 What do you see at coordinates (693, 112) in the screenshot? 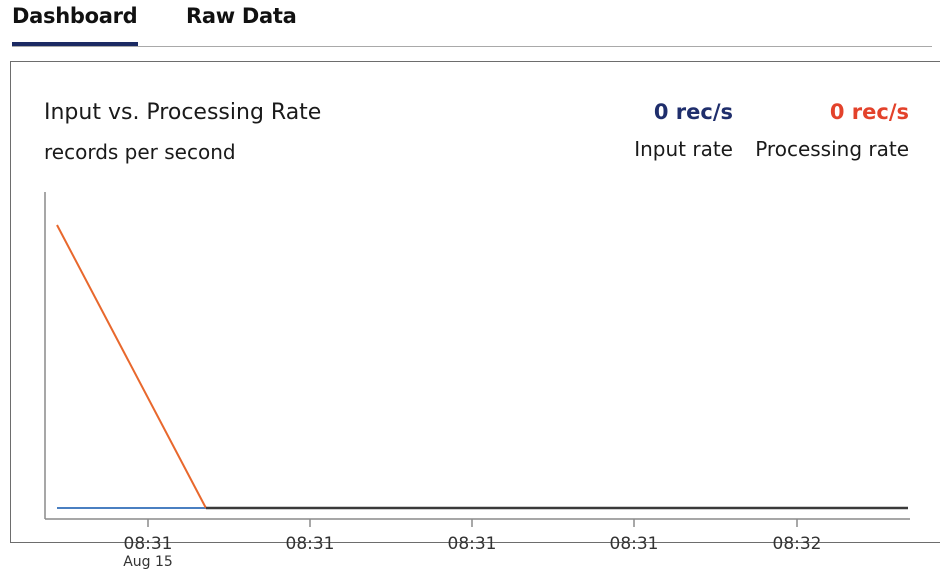
I see `input-rate-value: 0 rec/s` at bounding box center [693, 112].